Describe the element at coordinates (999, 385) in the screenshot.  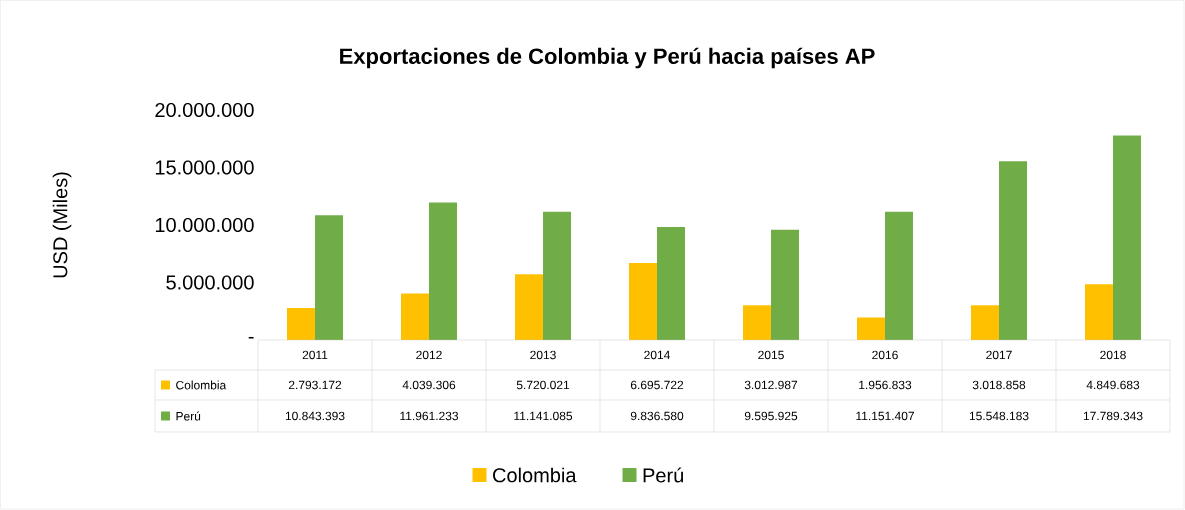
I see `data-label: 3.018.858` at that location.